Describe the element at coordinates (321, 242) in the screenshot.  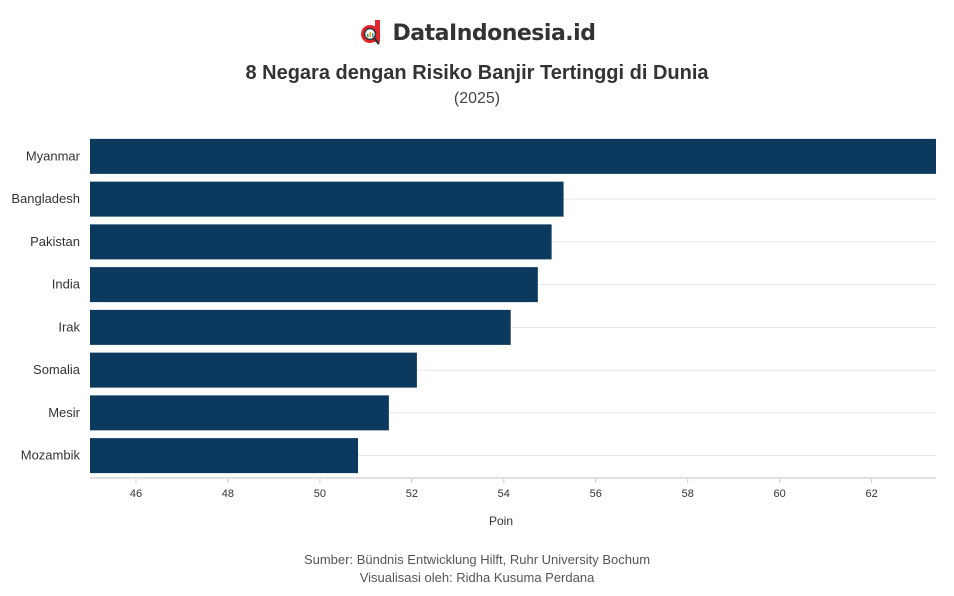
I see `bar-pakistan` at that location.